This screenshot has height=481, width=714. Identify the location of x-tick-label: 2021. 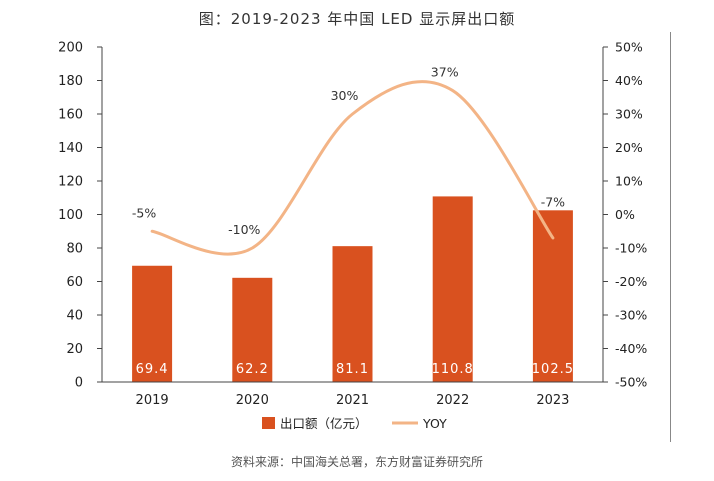
(352, 400).